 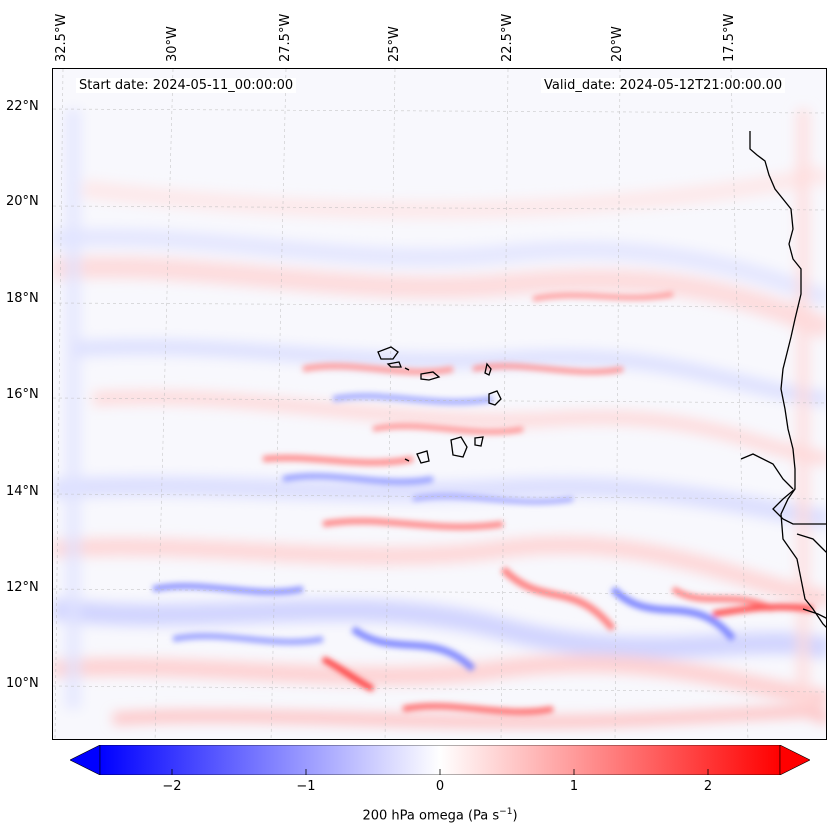 What do you see at coordinates (506, 812) in the screenshot?
I see `colorbar-label-sup: −1` at bounding box center [506, 812].